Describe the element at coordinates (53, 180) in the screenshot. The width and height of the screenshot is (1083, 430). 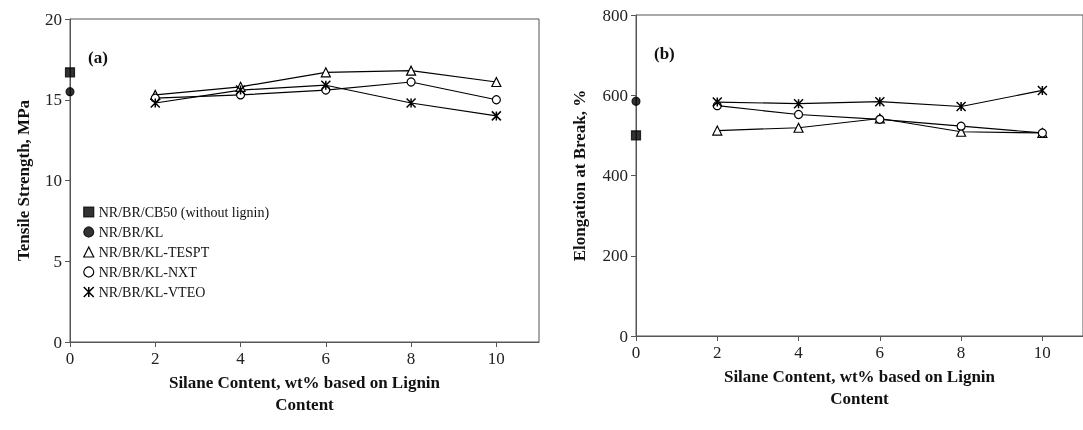
I see `y-tick-label: 10` at that location.